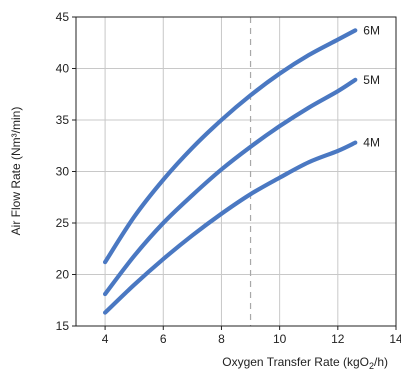  I want to click on x-tick-label-8: 8, so click(221, 339).